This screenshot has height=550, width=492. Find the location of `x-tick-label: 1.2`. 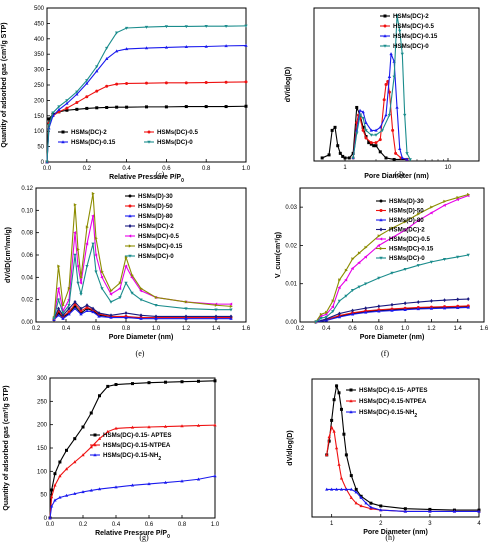

x-tick-label: 1.2 is located at coordinates (431, 329).